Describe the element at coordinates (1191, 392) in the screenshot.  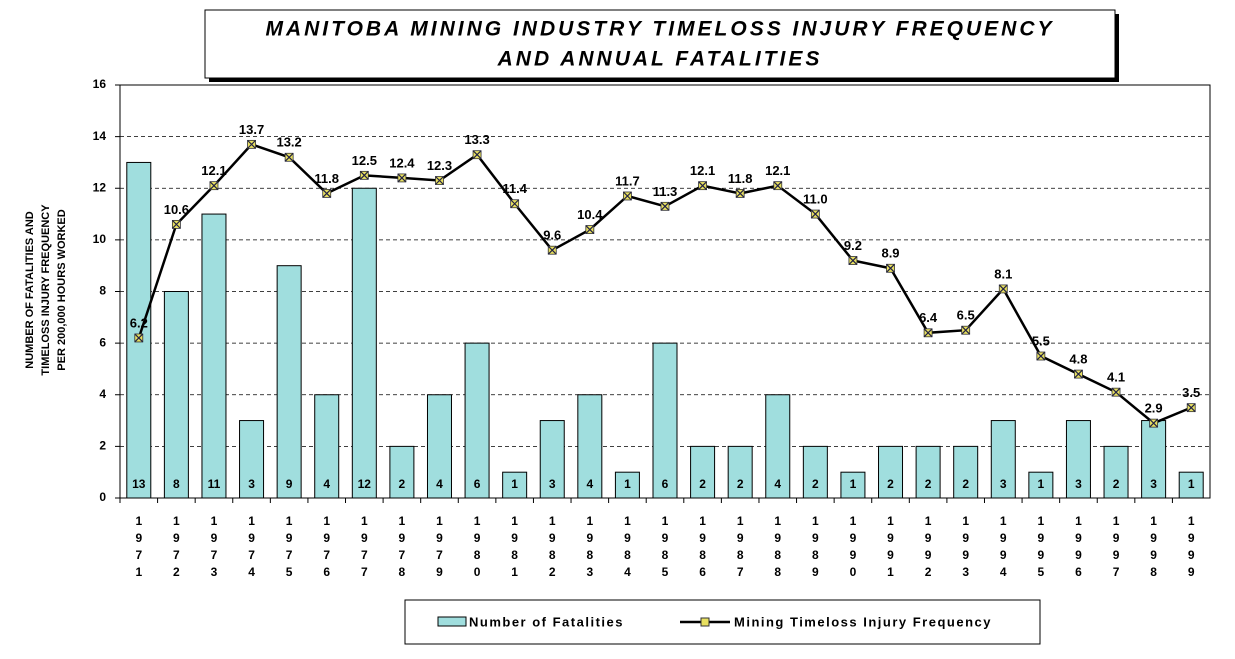
I see `line-value-label: 3.5` at that location.